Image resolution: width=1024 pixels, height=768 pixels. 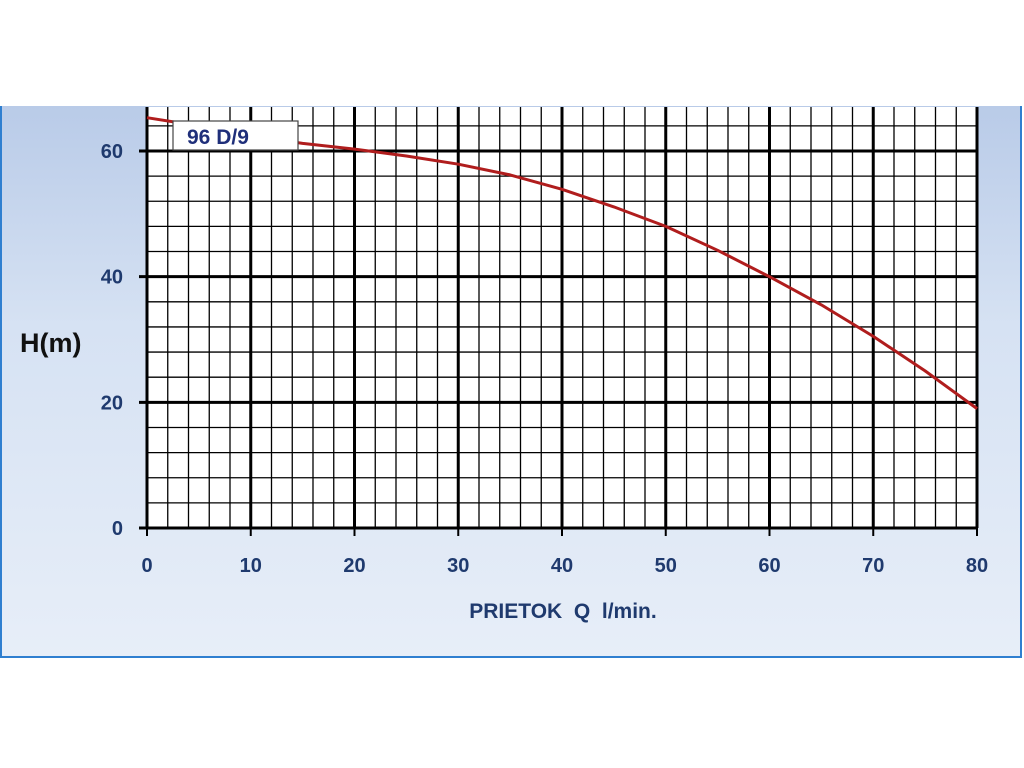 What do you see at coordinates (562, 611) in the screenshot?
I see `x-axis-title: PRIETOK Q l/min.` at bounding box center [562, 611].